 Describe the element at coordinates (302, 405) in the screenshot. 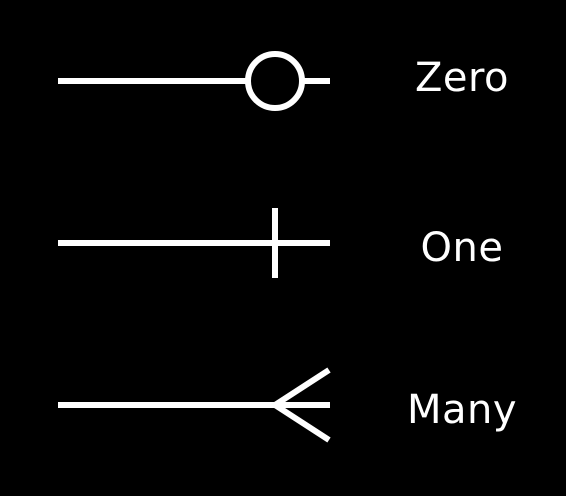

I see `crows-foot-icon` at that location.